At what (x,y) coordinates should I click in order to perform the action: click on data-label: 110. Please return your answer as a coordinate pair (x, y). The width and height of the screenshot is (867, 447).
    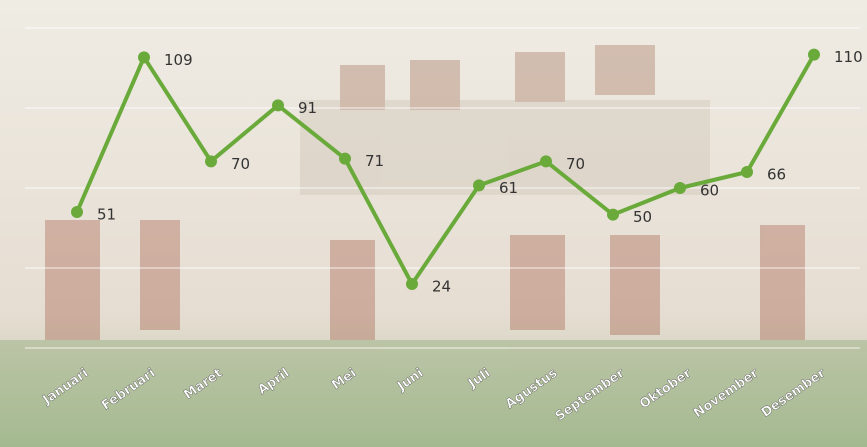
    Looking at the image, I should click on (848, 57).